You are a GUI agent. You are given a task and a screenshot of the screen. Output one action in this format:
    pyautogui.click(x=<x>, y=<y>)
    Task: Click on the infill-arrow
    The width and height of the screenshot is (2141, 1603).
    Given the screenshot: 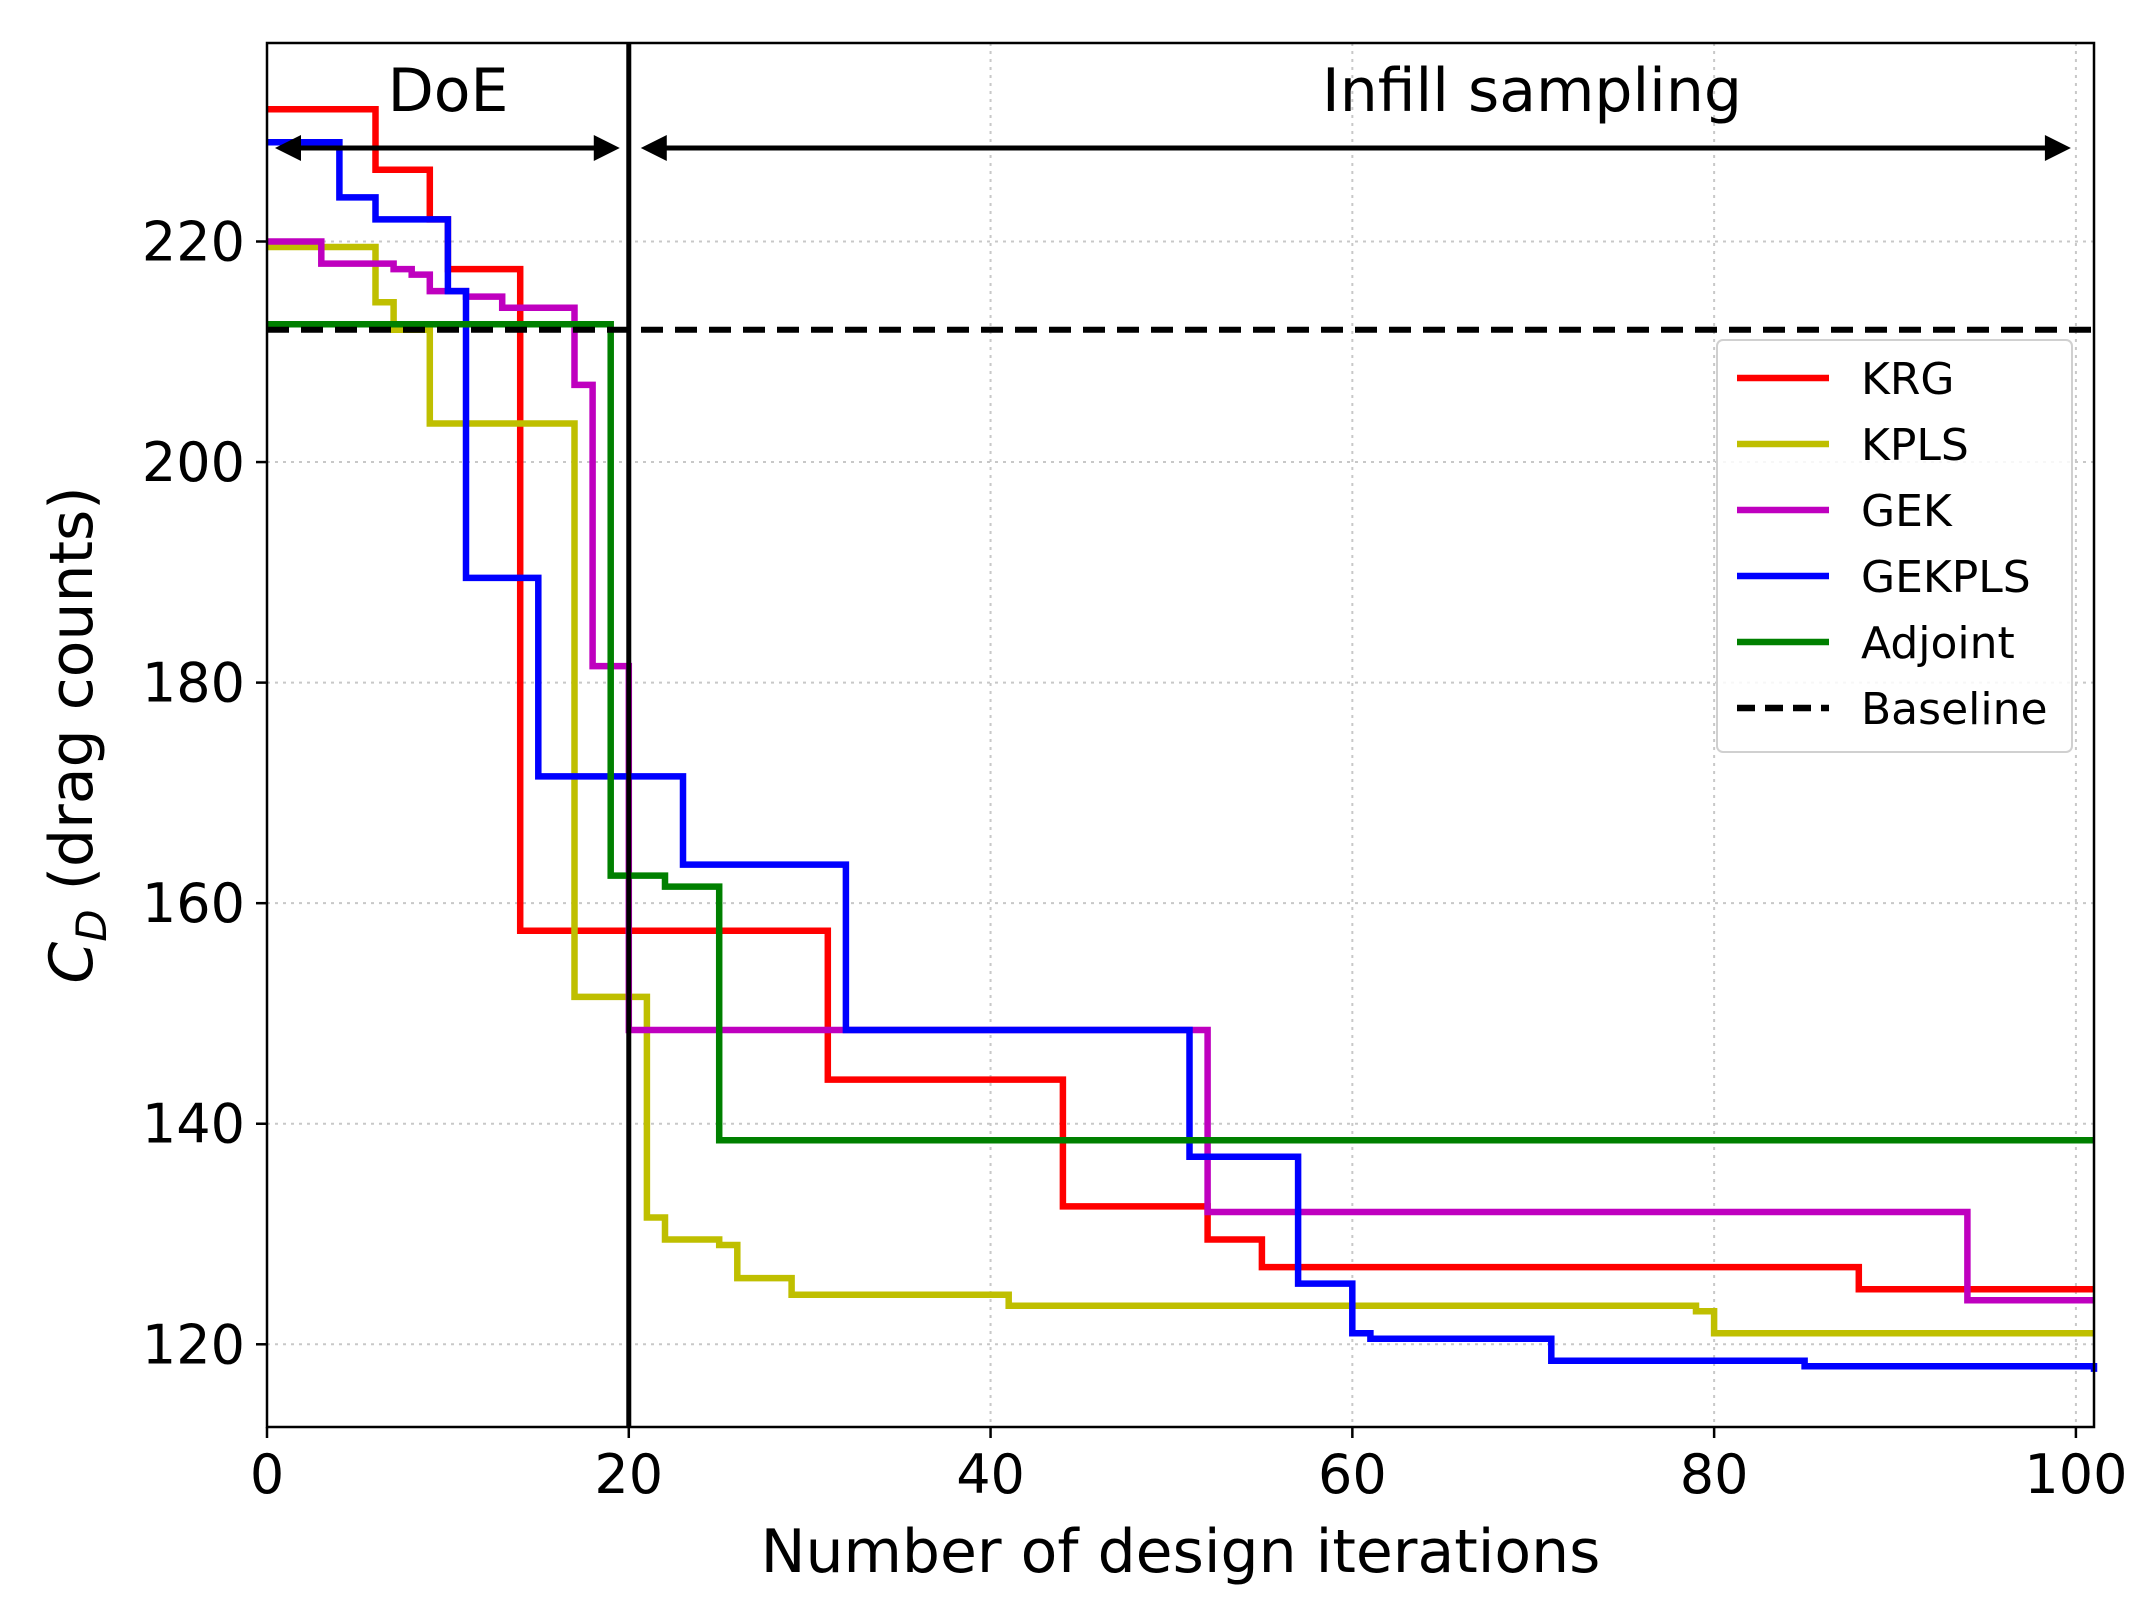 What is the action you would take?
    pyautogui.click(x=1355, y=148)
    